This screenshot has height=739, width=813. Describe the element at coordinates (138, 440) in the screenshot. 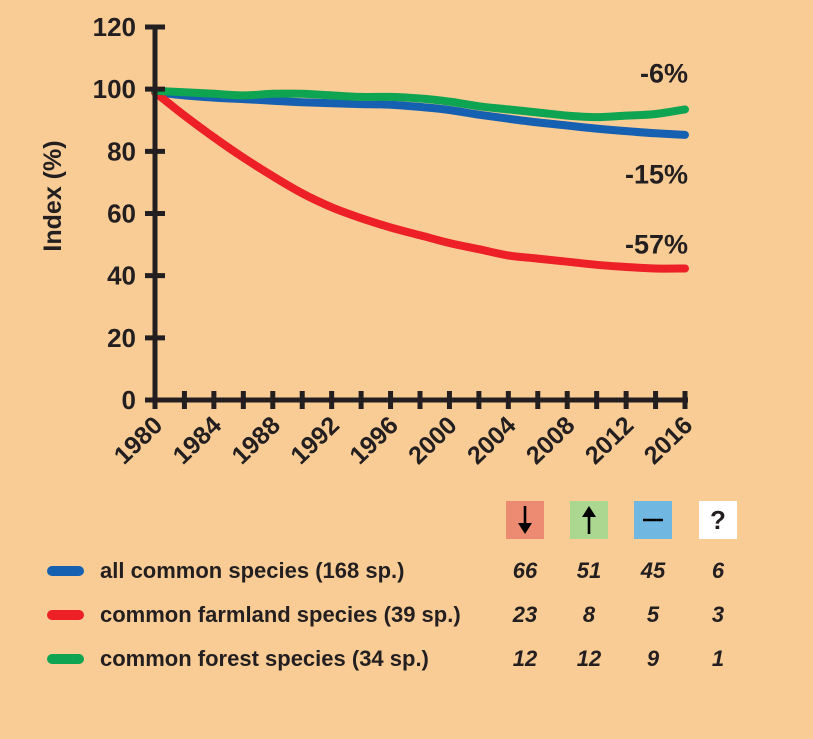

I see `x-tick-label: 1980` at that location.